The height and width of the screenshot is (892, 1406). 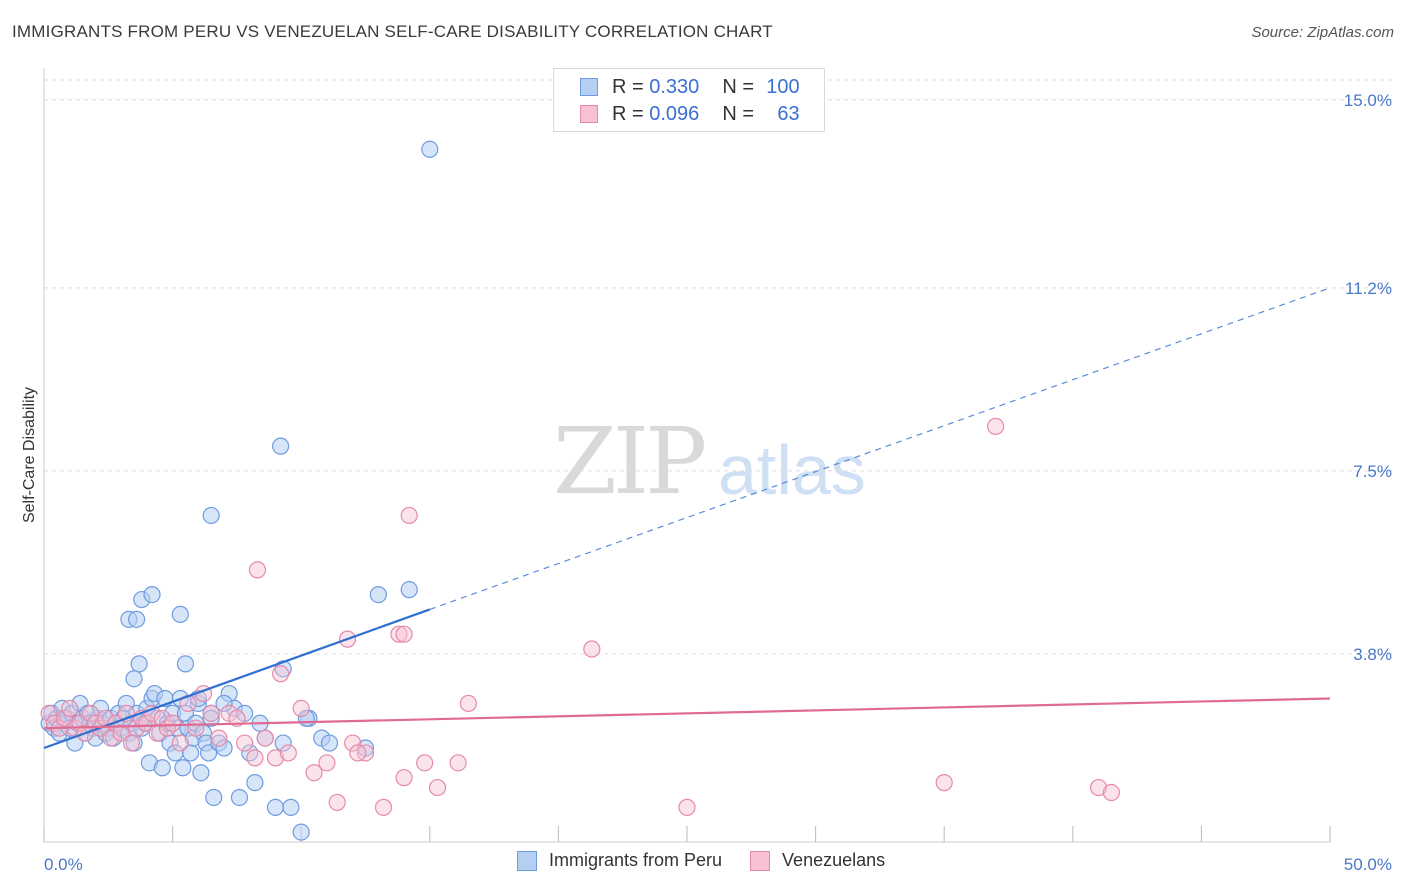 I want to click on source-credit: Source: ZipAtlas.com, so click(x=1322, y=32).